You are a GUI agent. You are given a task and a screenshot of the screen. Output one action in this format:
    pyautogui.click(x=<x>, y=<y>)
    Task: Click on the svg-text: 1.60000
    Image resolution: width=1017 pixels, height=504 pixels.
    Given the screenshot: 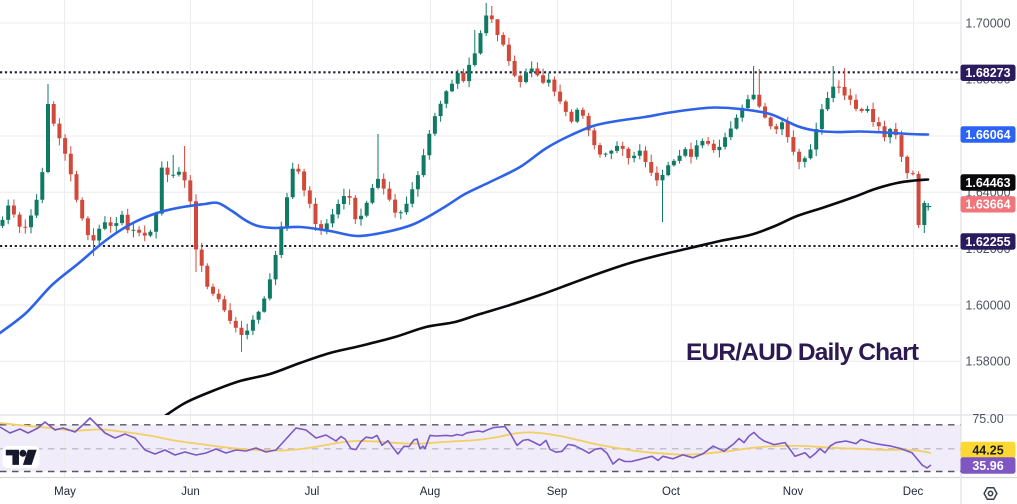 What is the action you would take?
    pyautogui.click(x=987, y=305)
    